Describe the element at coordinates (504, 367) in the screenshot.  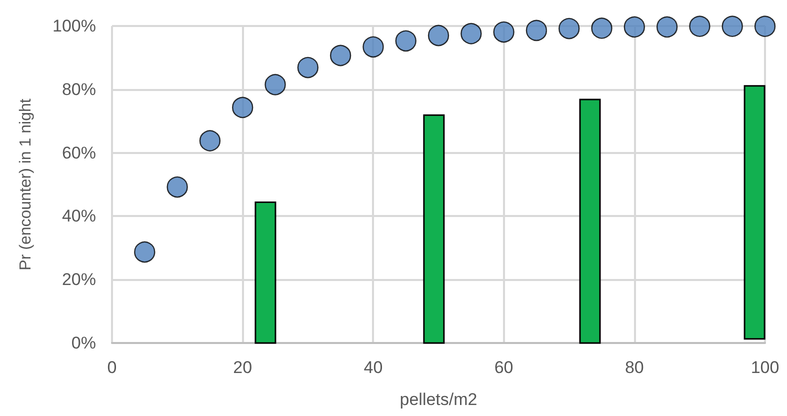
I see `x-tick-label: 60` at that location.